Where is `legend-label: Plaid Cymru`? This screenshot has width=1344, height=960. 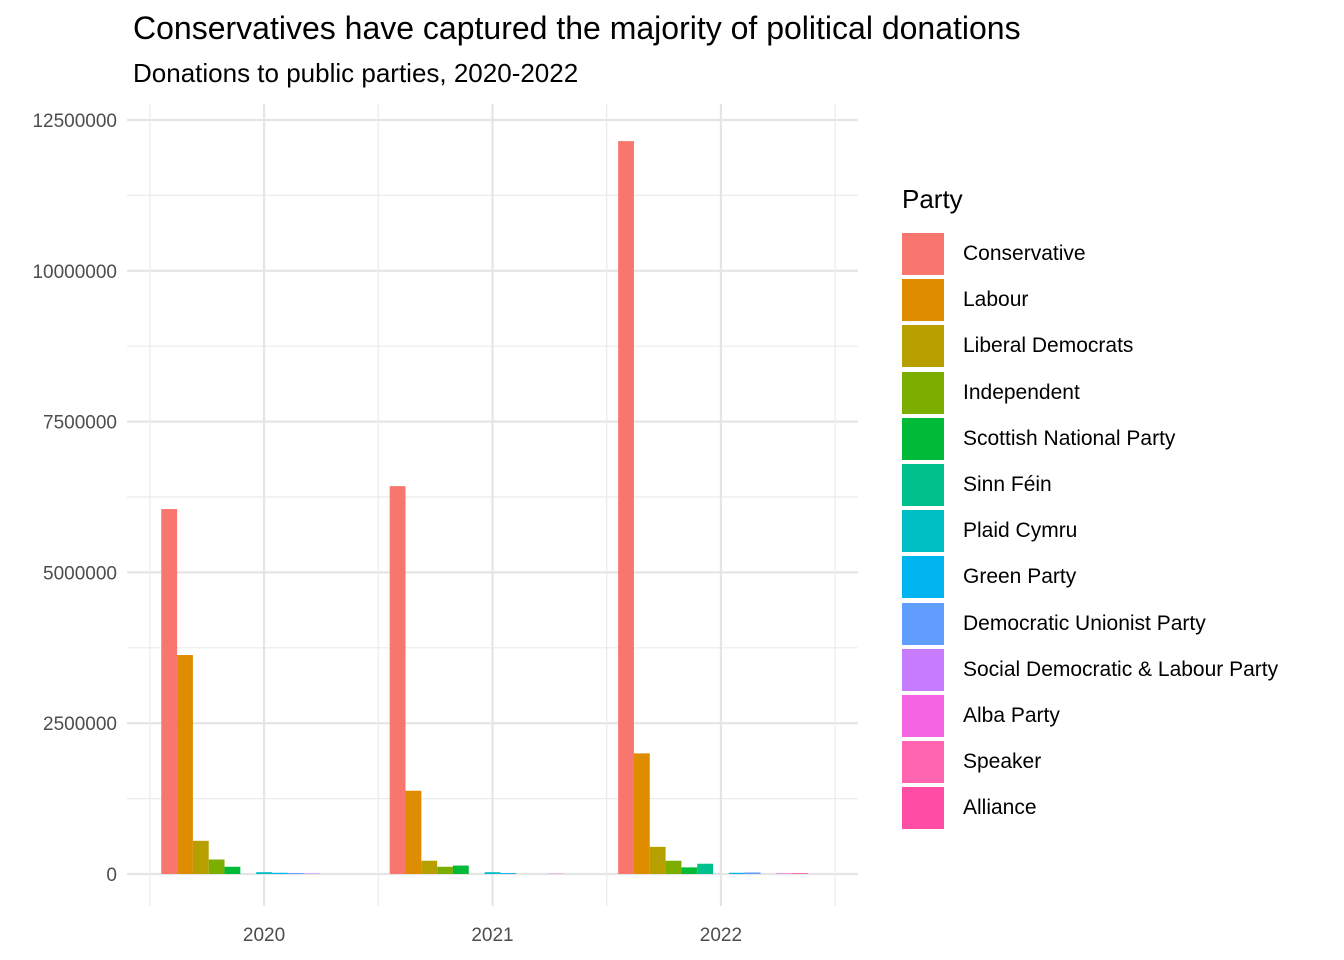 legend-label: Plaid Cymru is located at coordinates (1020, 531).